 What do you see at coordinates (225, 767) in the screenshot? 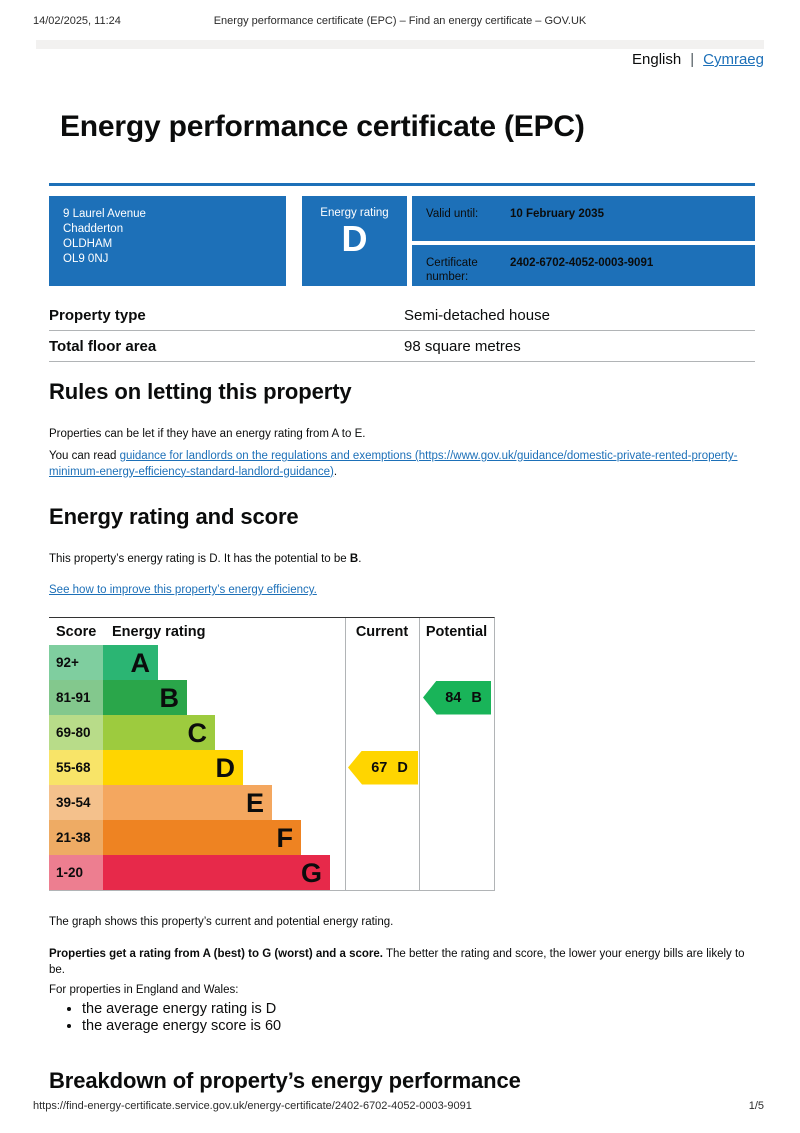
I see `band-letter: D` at bounding box center [225, 767].